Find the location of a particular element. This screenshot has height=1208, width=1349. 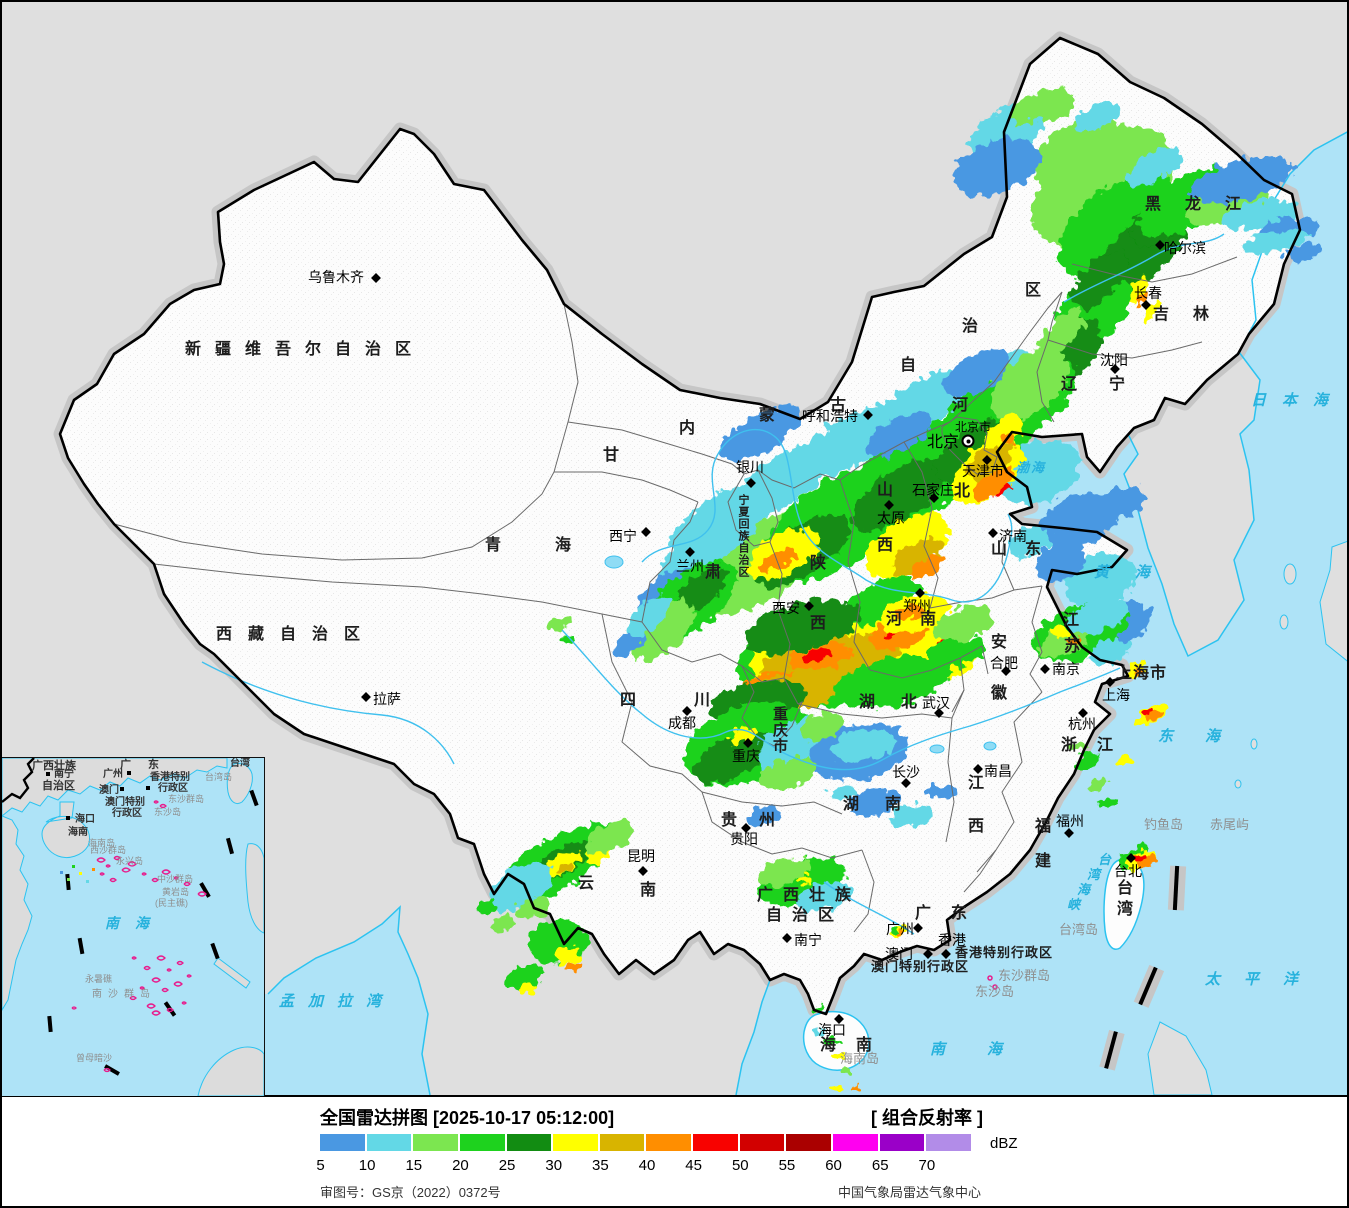

province-label: 宁夏回族自治区 is located at coordinates (743, 536).